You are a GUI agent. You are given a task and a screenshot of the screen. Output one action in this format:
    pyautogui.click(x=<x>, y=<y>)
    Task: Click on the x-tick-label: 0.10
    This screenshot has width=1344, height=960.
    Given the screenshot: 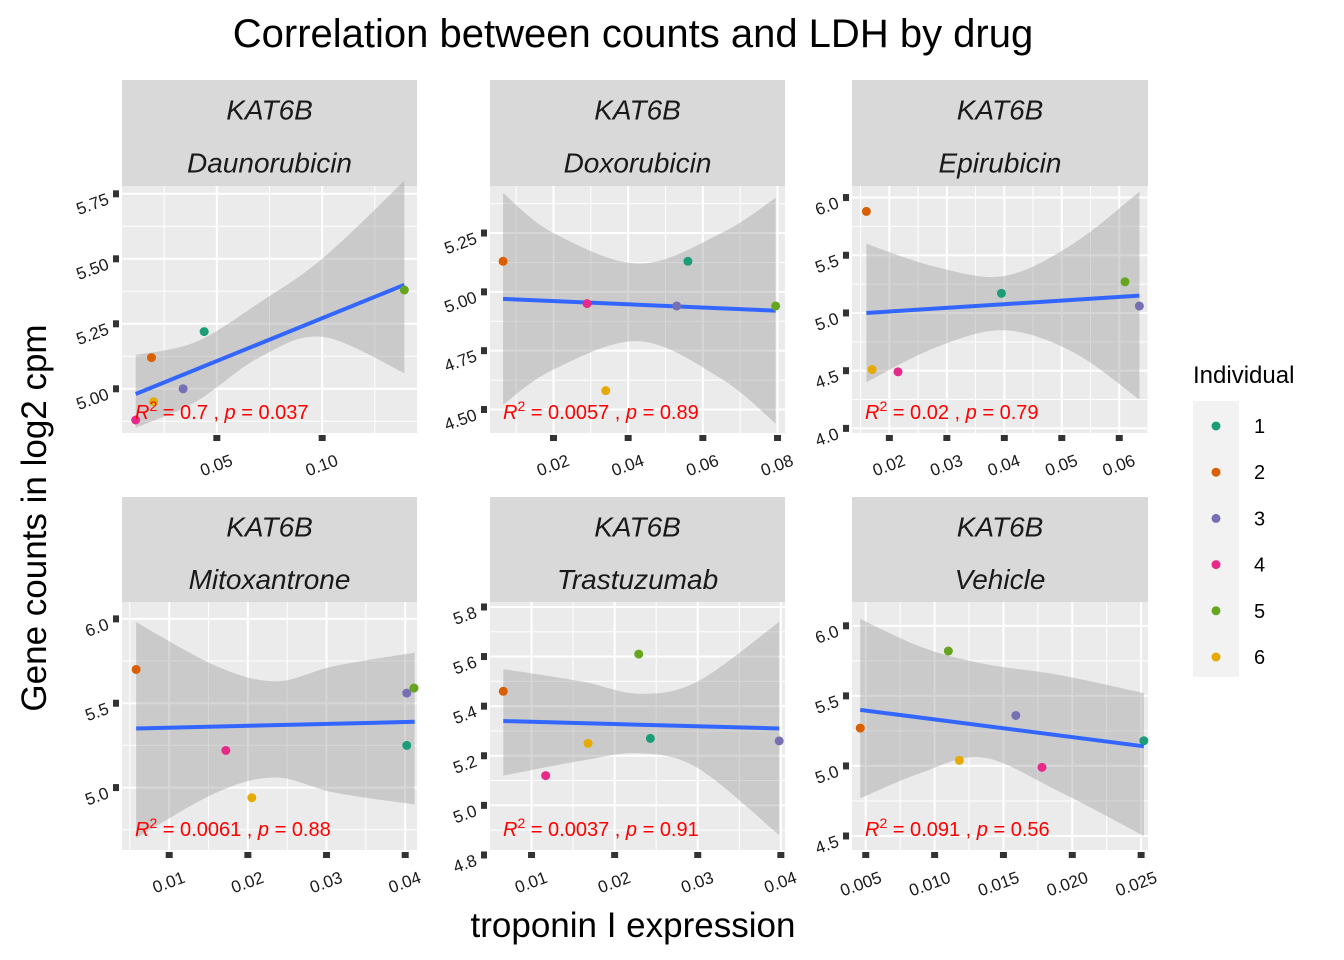 What is the action you would take?
    pyautogui.click(x=322, y=465)
    